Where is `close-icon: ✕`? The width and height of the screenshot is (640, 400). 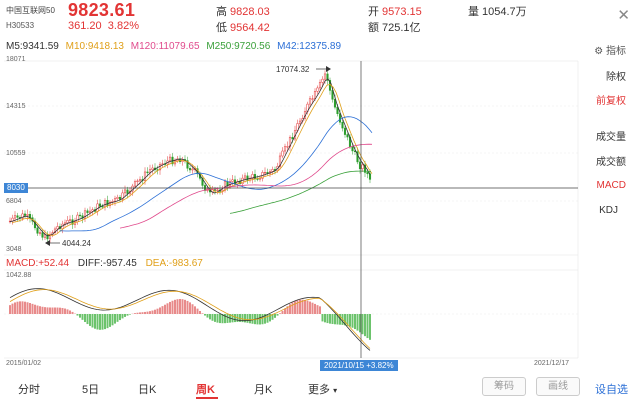 close-icon: ✕ is located at coordinates (623, 15).